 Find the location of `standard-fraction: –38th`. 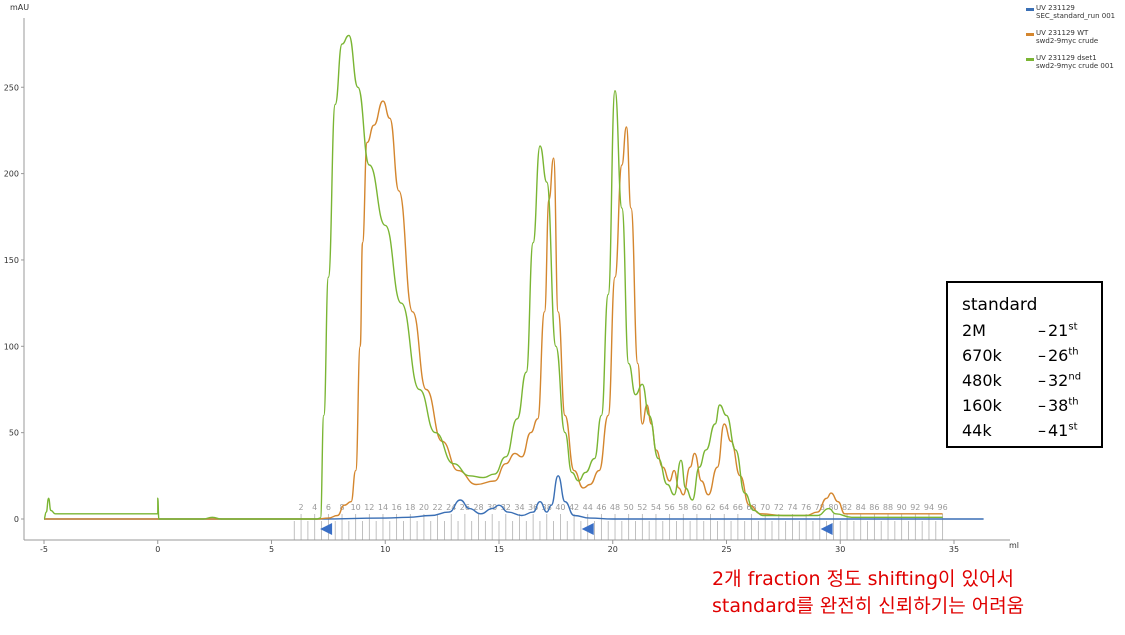

standard-fraction: –38th is located at coordinates (1058, 405).